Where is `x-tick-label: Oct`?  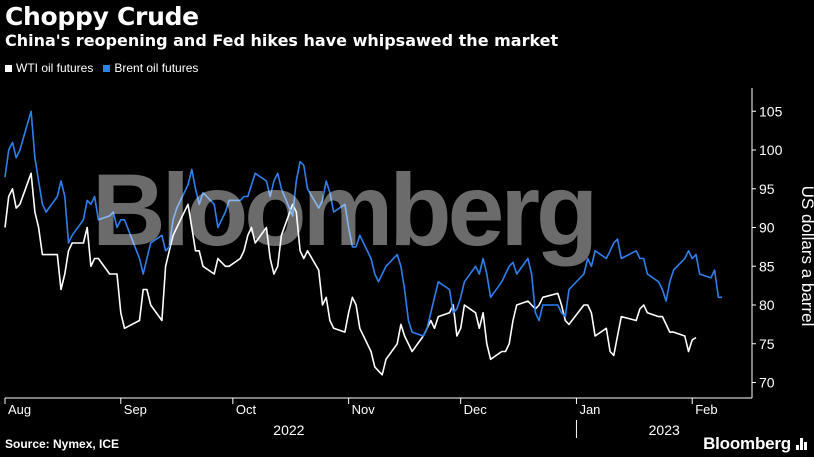
x-tick-label: Oct is located at coordinates (246, 409).